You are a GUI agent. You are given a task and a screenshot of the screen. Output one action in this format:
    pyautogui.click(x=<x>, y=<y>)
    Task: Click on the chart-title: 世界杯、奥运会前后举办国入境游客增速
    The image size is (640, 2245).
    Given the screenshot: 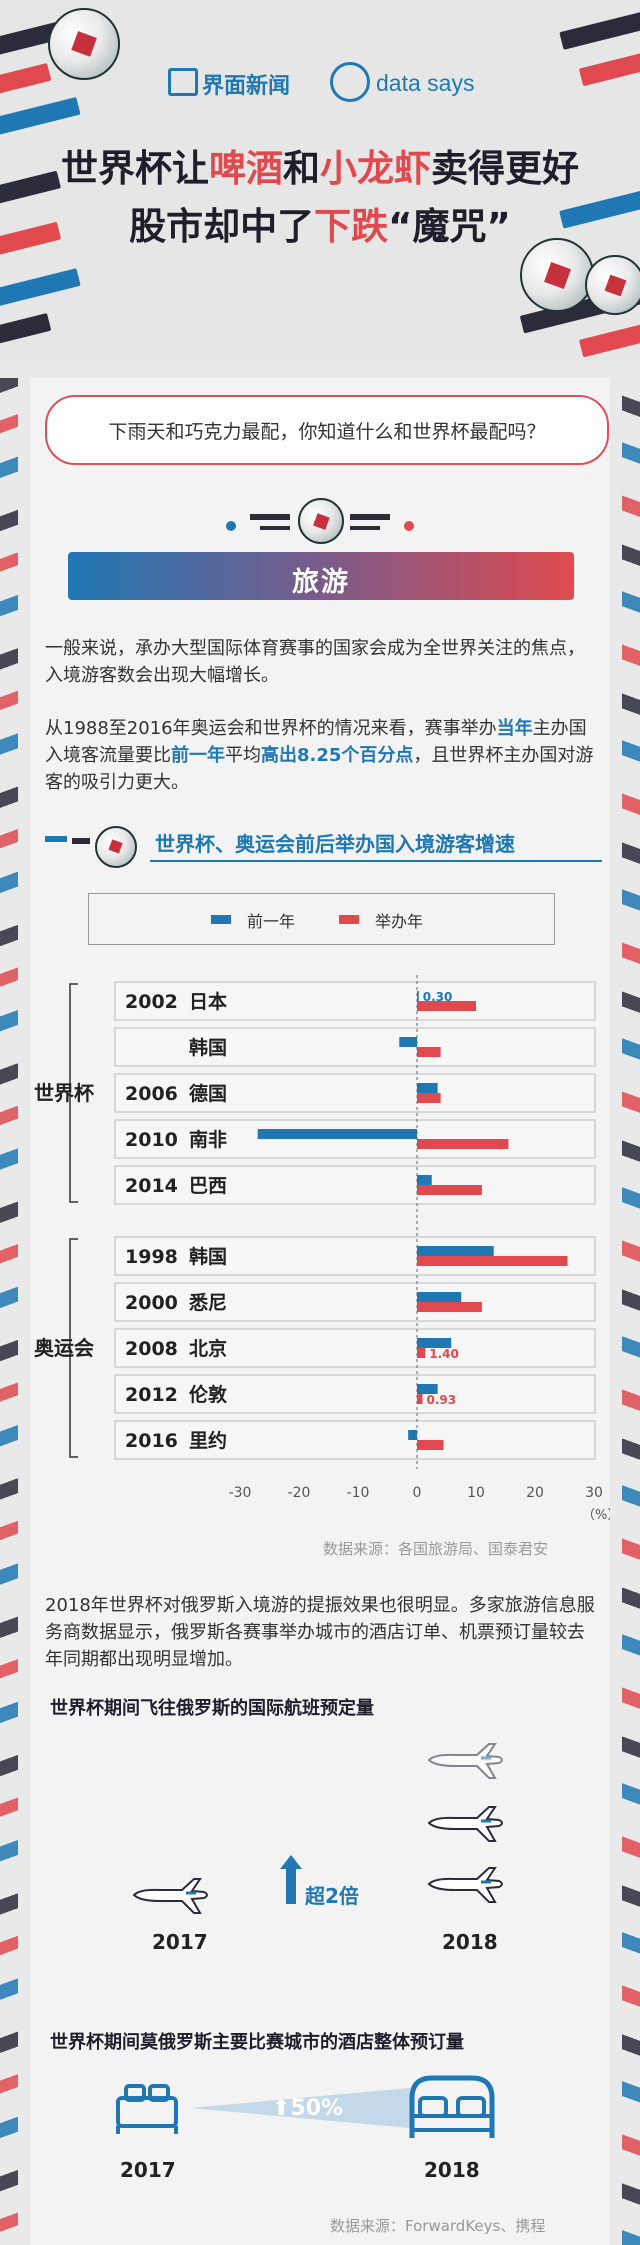 What is the action you would take?
    pyautogui.click(x=335, y=844)
    